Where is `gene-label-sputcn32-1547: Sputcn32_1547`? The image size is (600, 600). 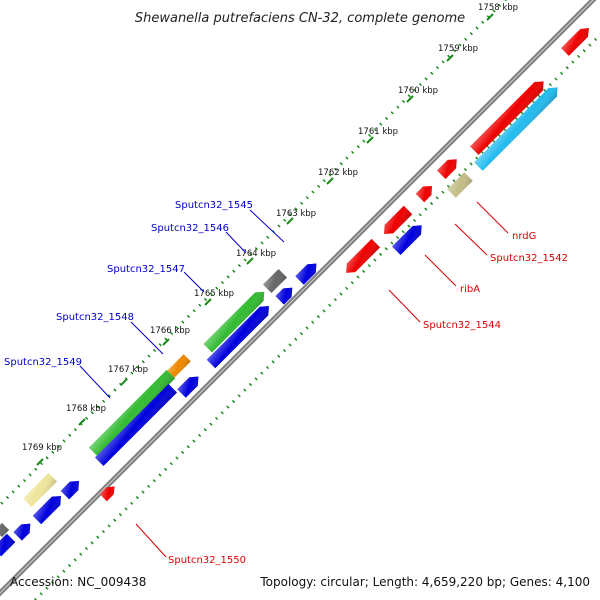
gene-label-sputcn32-1547: Sputcn32_1547 is located at coordinates (146, 269).